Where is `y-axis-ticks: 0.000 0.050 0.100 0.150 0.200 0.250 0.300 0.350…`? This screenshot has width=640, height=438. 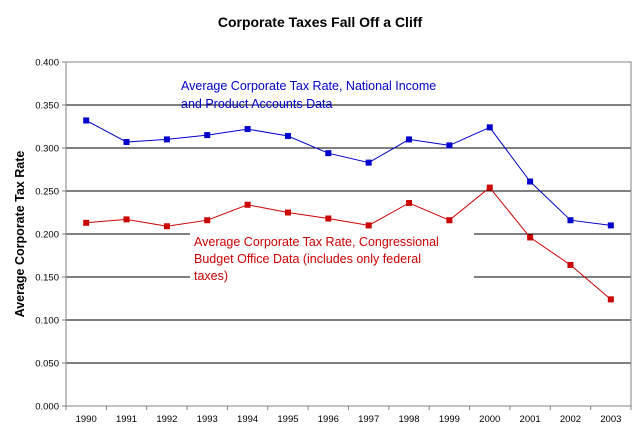 y-axis-ticks: 0.000 0.050 0.100 0.150 0.200 0.250 0.300 0.350… is located at coordinates (50, 235).